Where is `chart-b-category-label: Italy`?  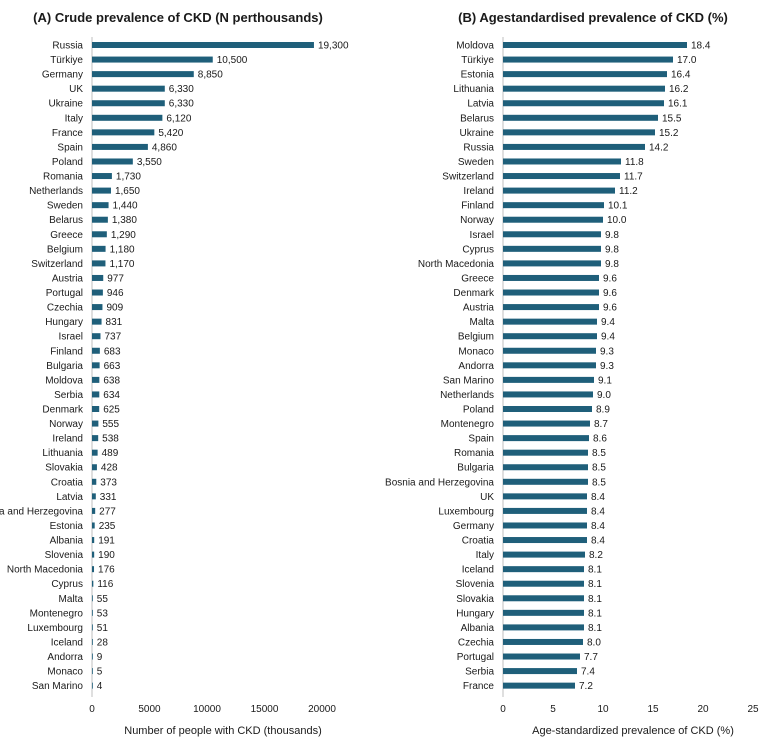
chart-b-category-label: Italy is located at coordinates (485, 555).